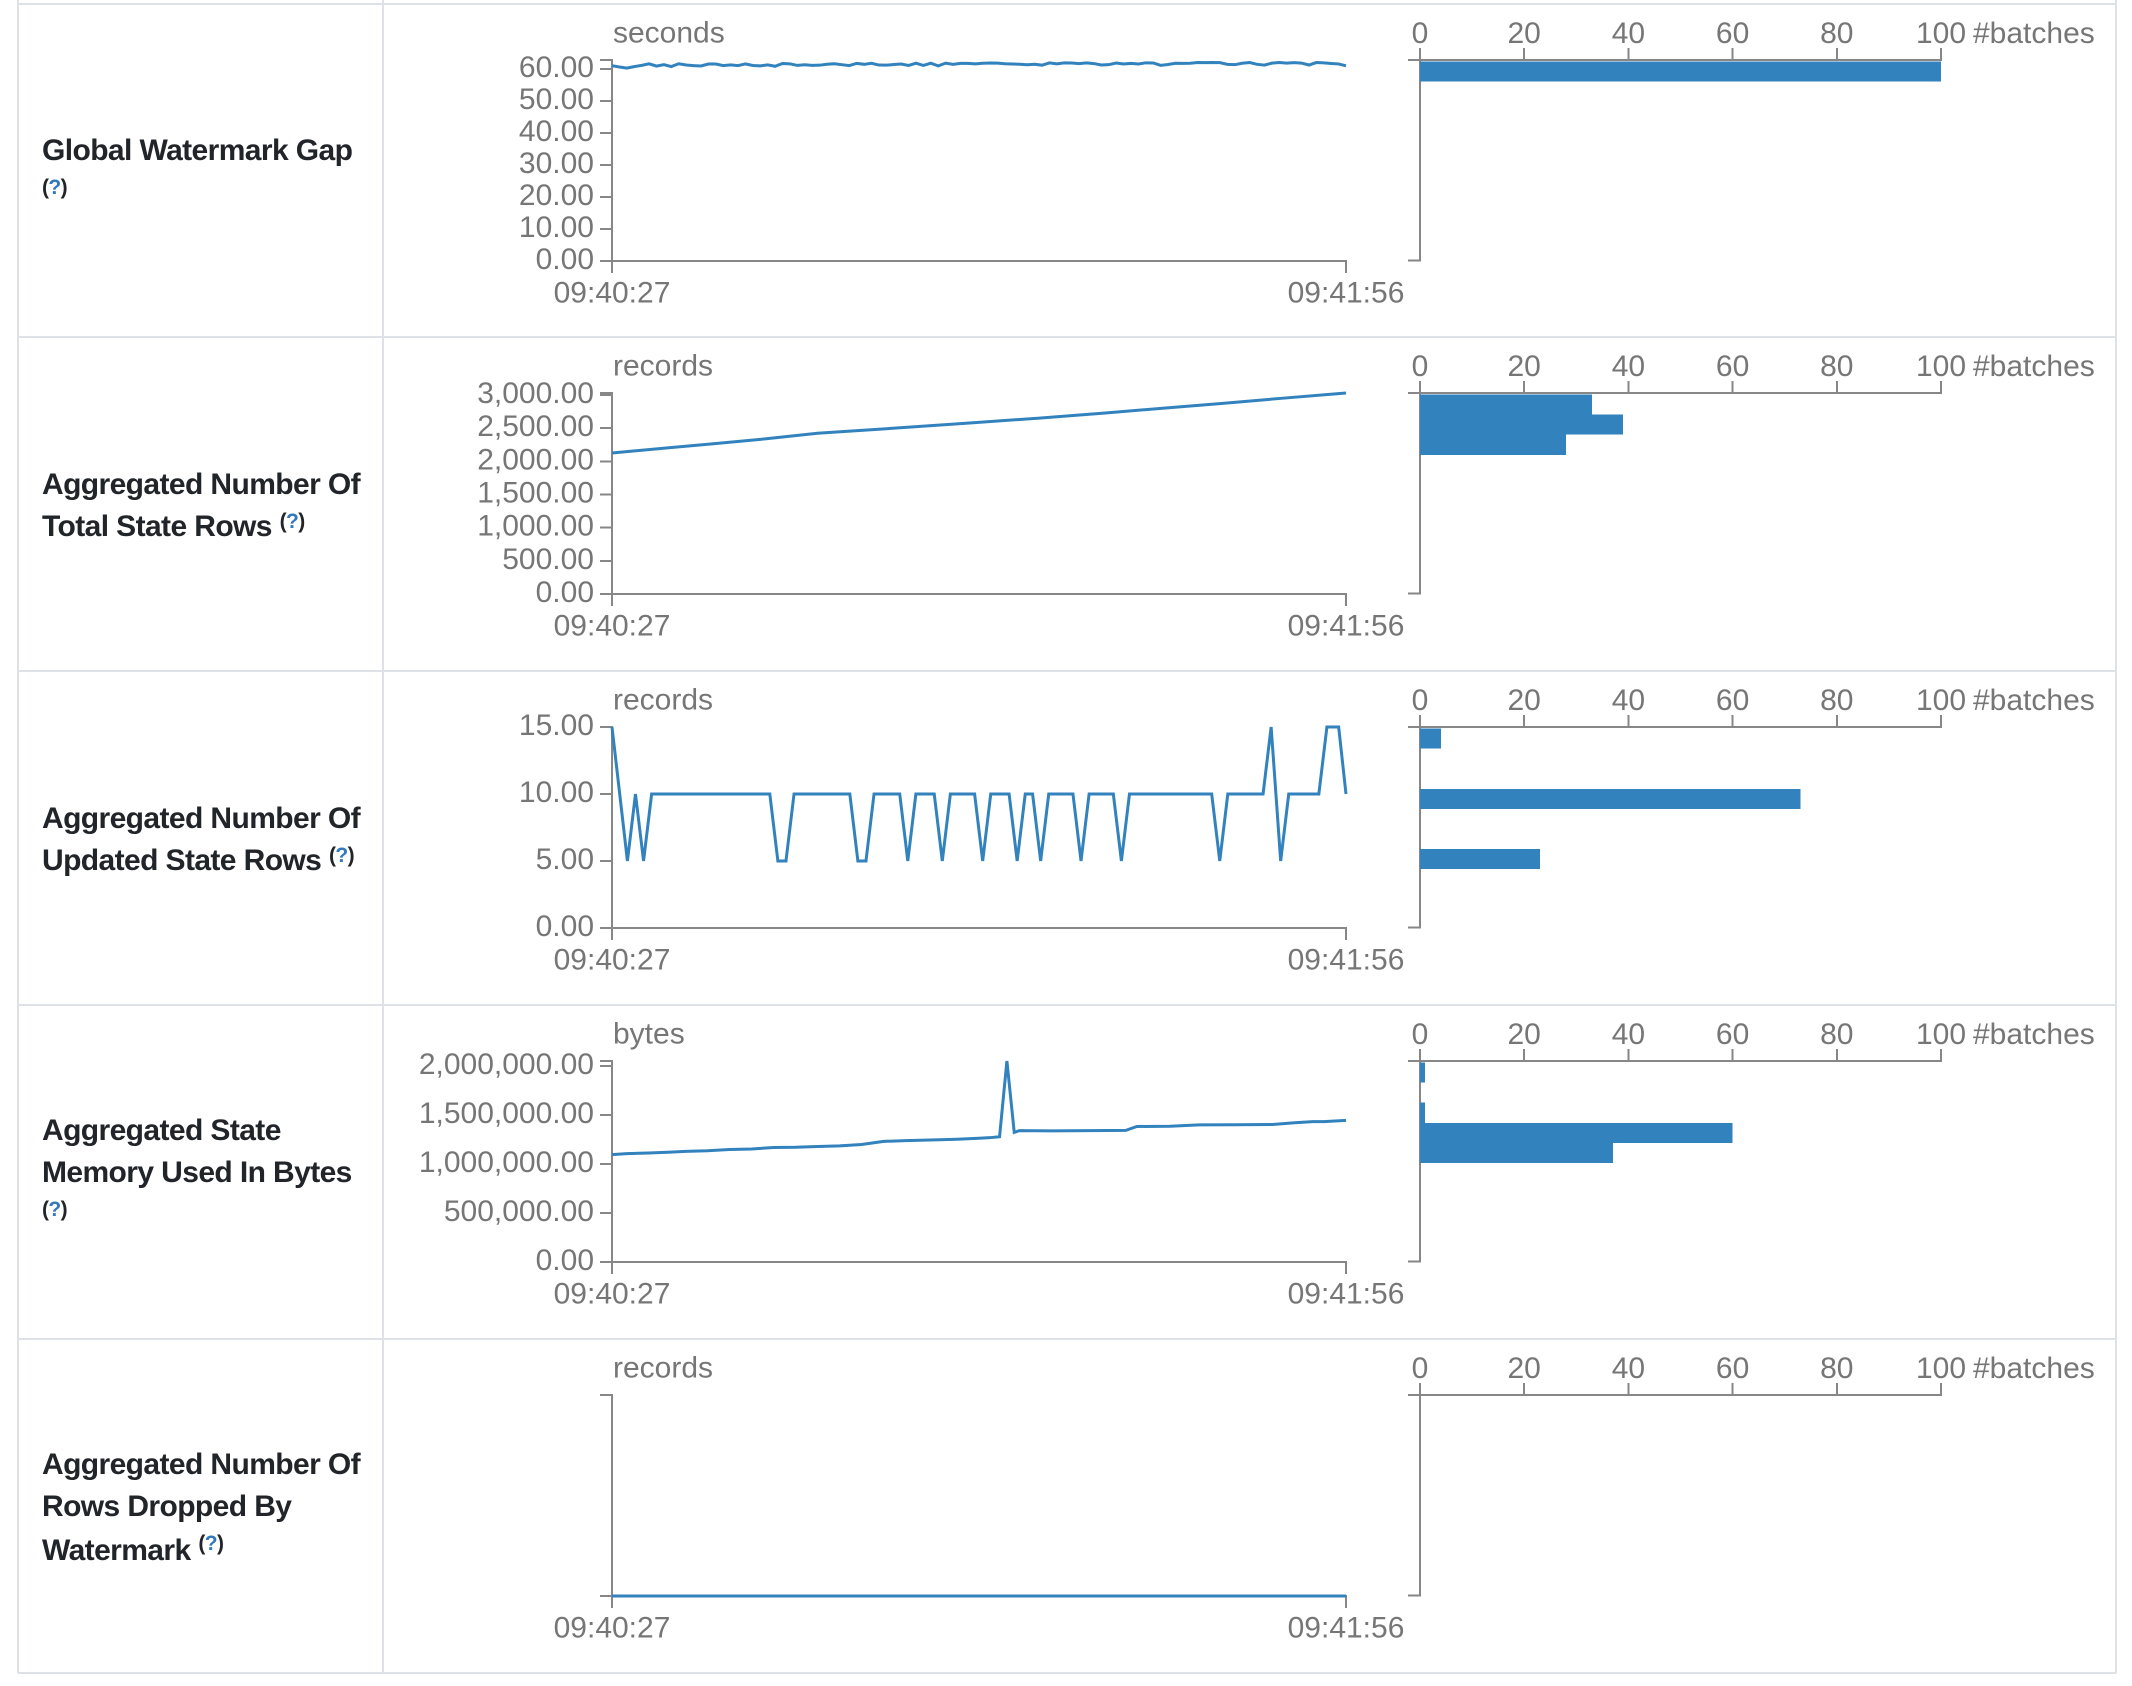  Describe the element at coordinates (506, 1113) in the screenshot. I see `svg-text: 1,500,000.00` at that location.